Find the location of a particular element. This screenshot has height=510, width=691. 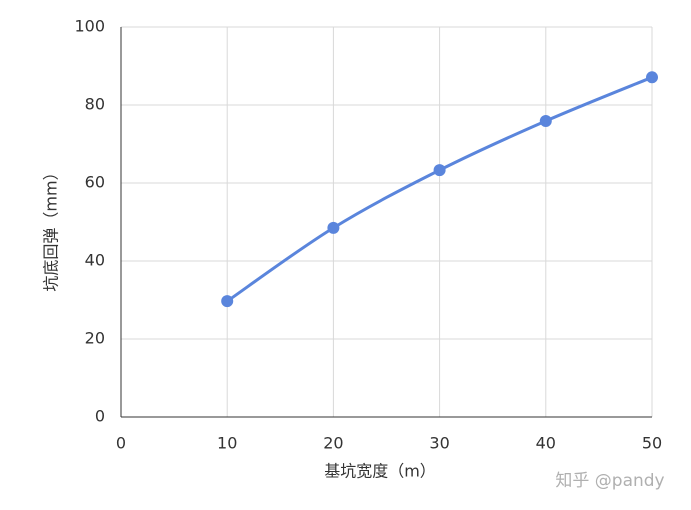

y-tick-label: 0 is located at coordinates (100, 416).